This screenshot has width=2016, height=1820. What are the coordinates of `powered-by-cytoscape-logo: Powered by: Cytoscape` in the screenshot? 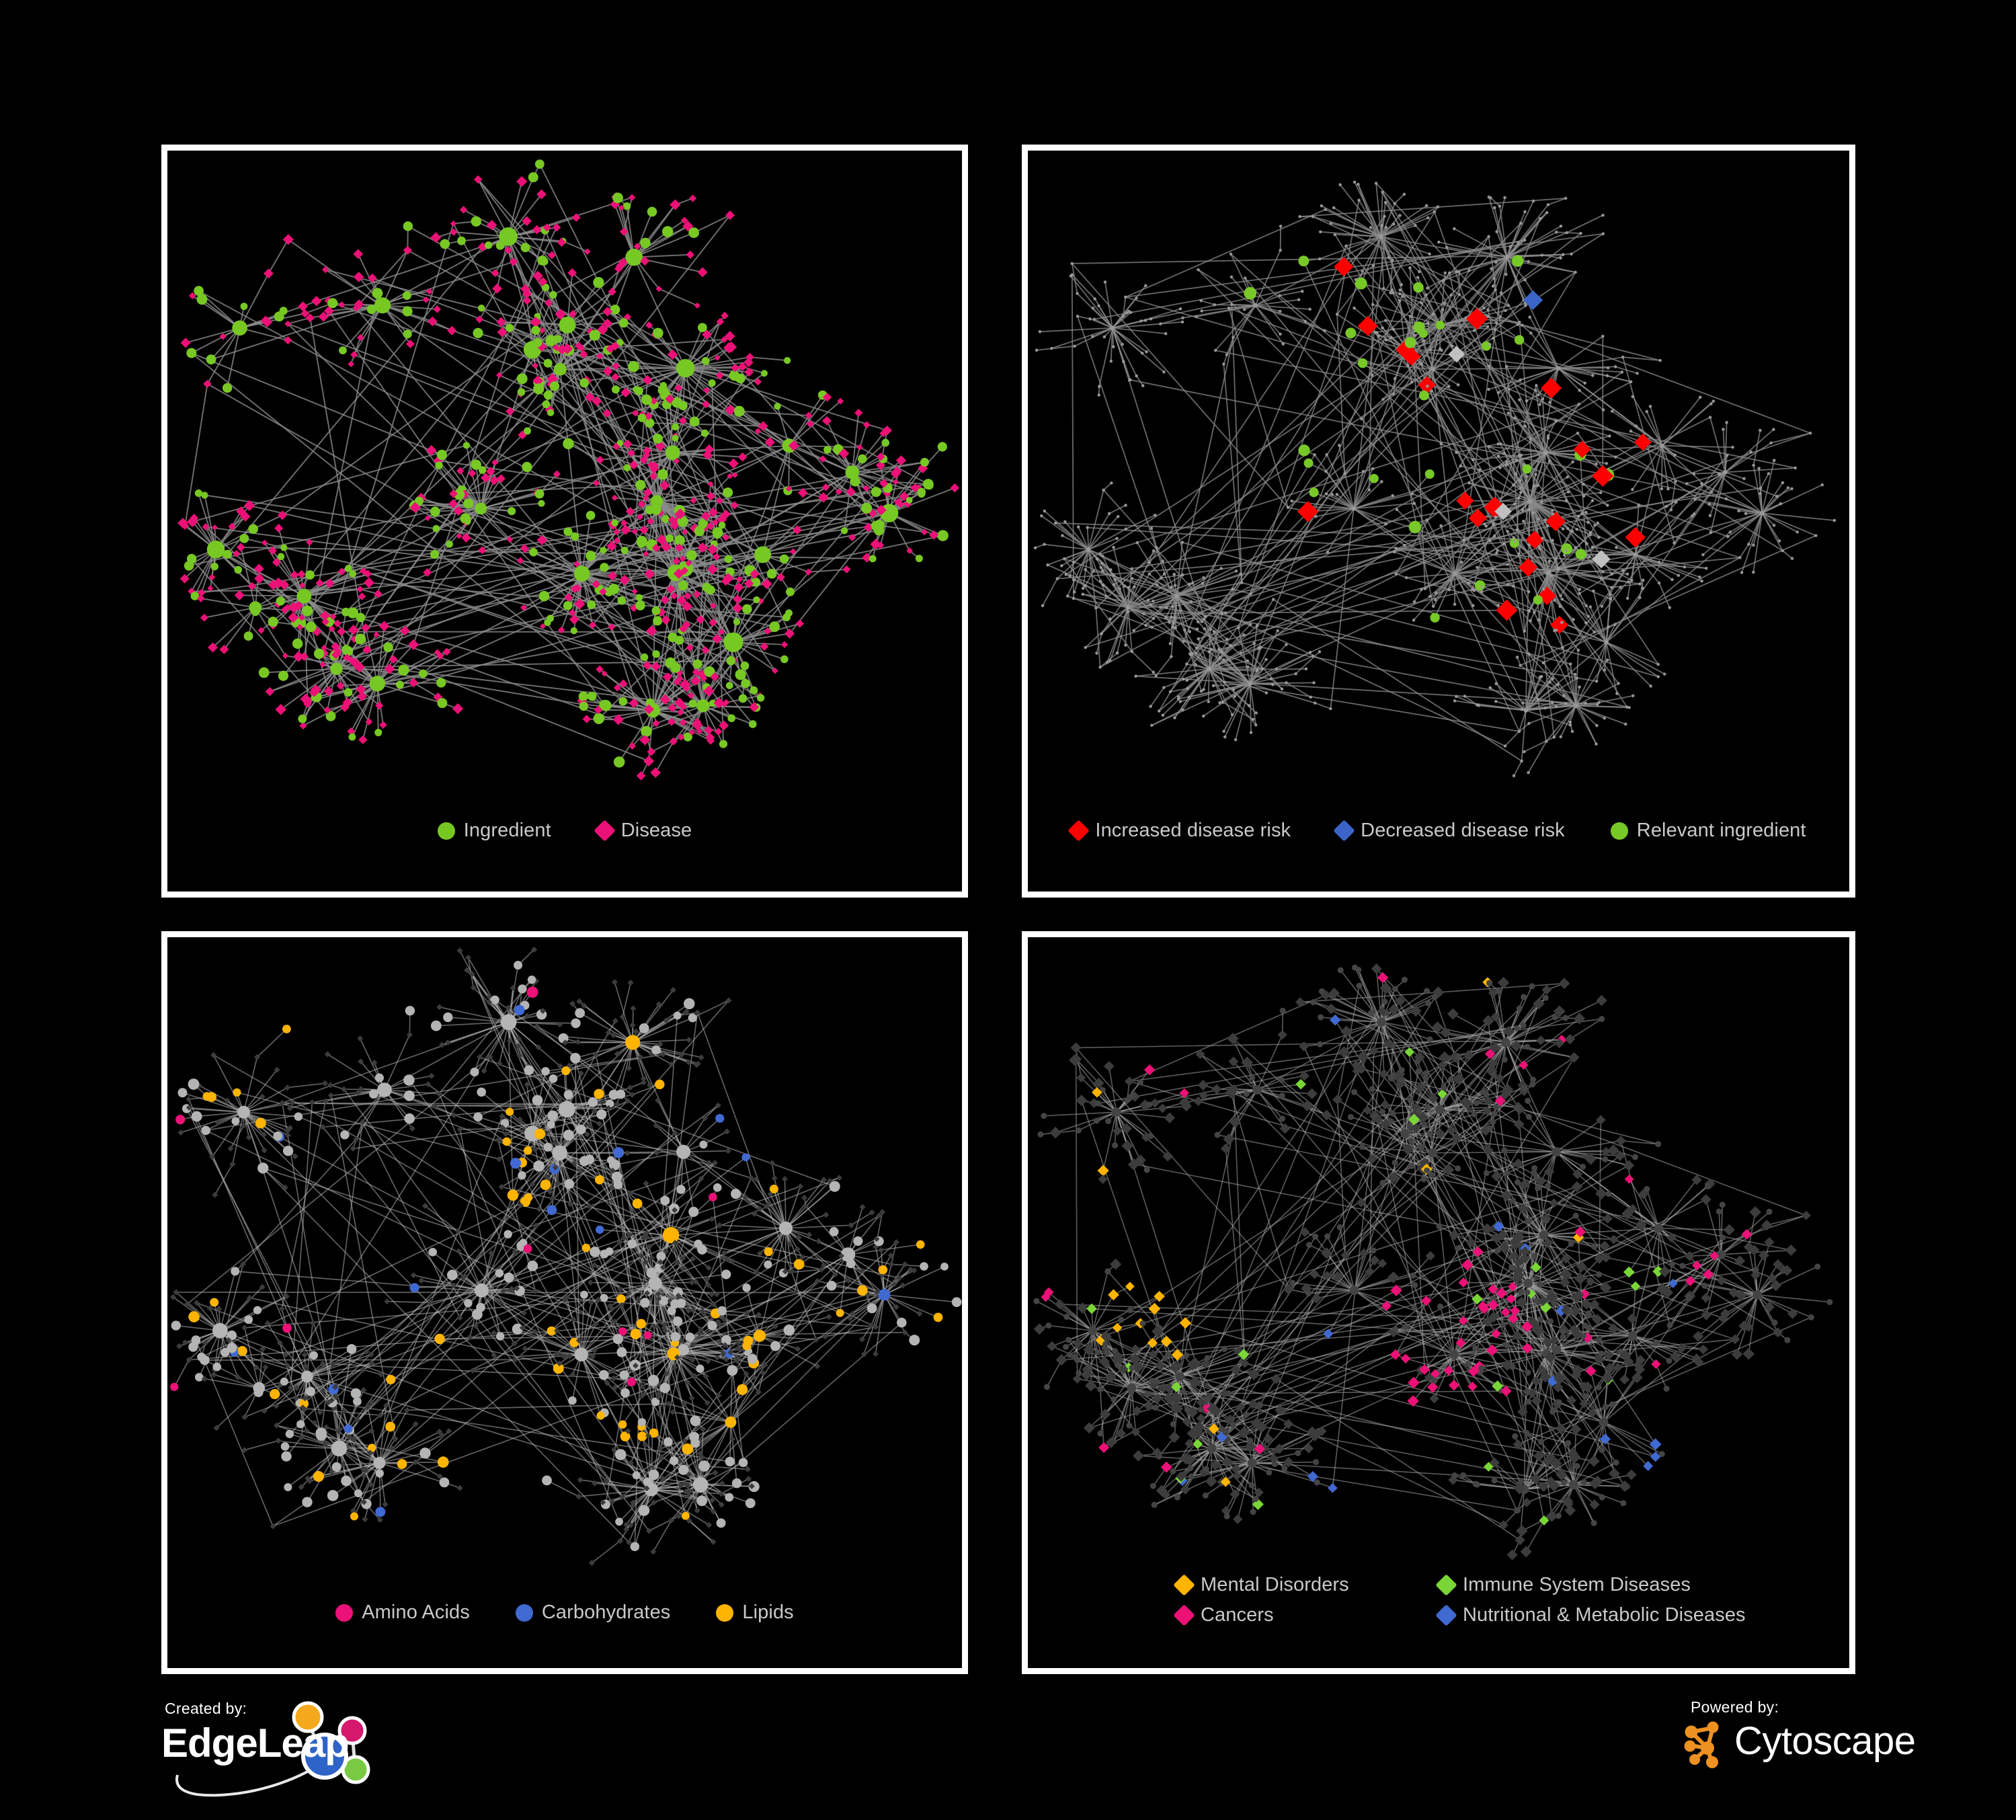 It's located at (1828, 1748).